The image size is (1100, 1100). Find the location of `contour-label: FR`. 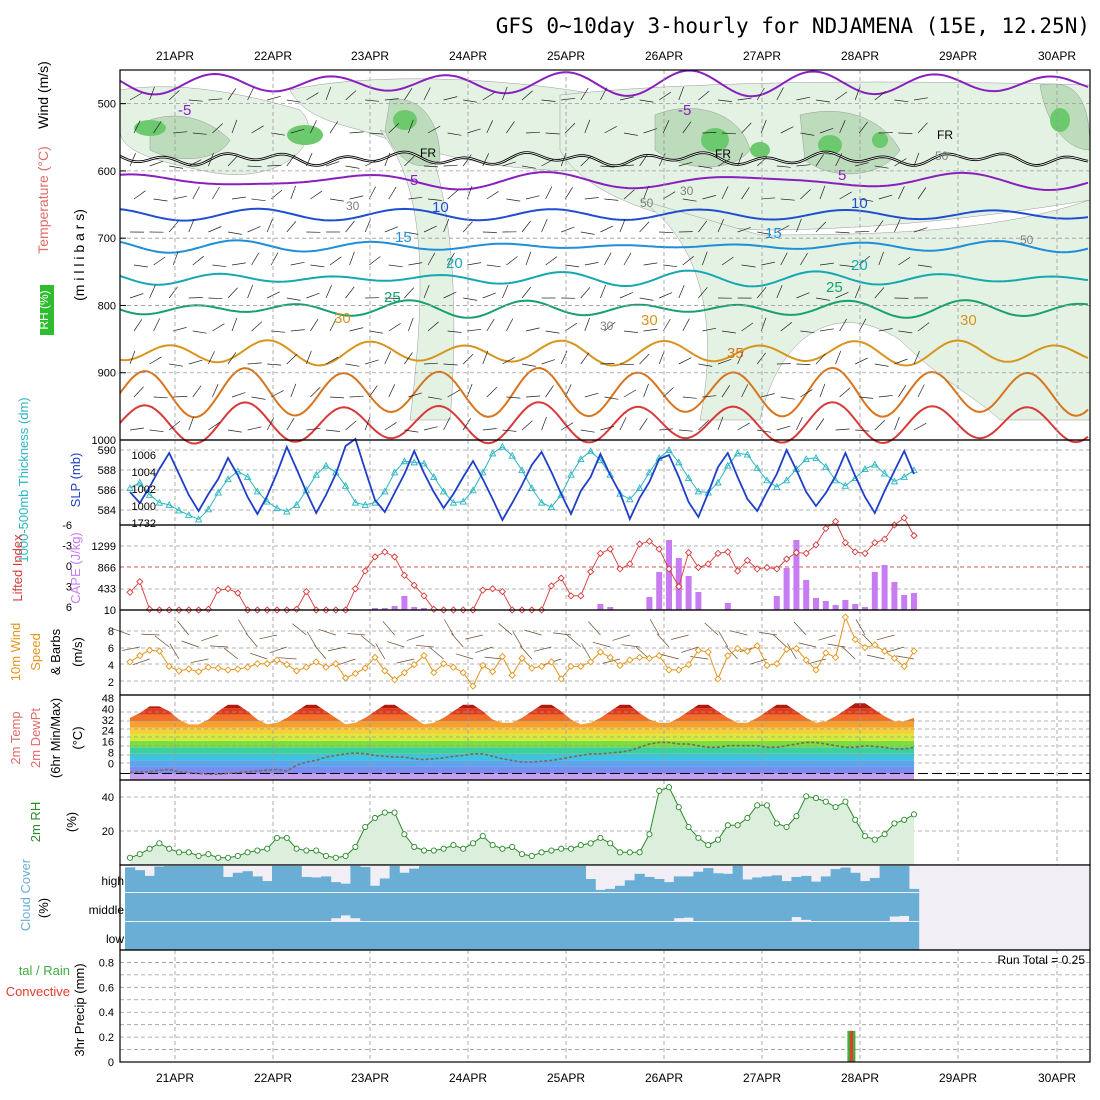

contour-label: FR is located at coordinates (428, 153).